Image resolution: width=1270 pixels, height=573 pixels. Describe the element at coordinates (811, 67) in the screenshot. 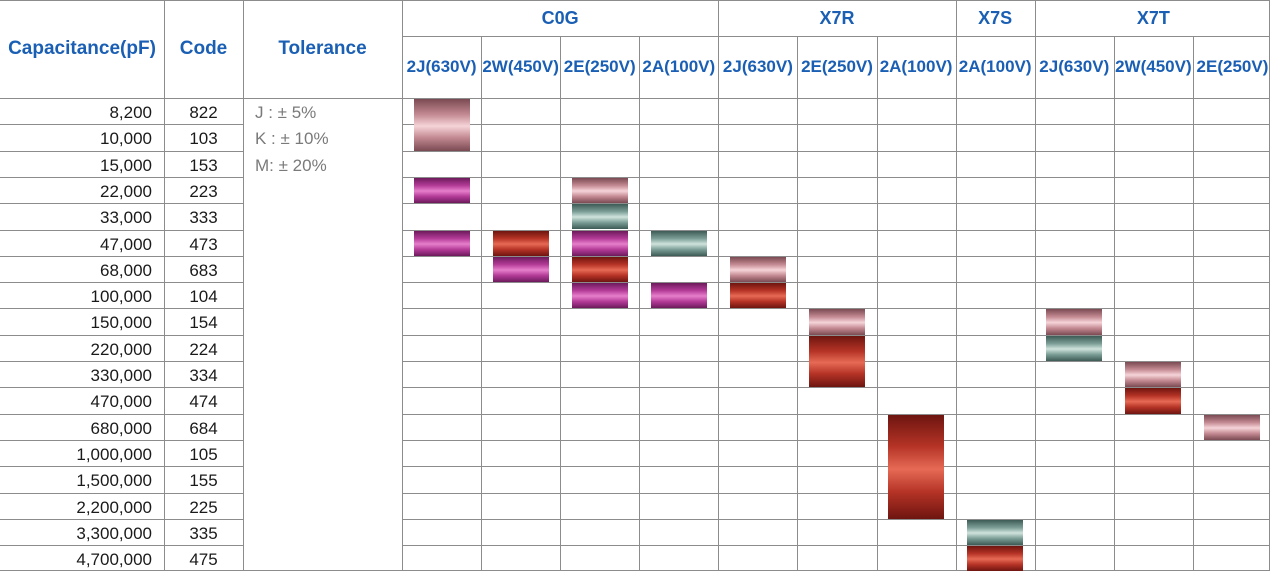

I see `header-text-line: 2E` at that location.